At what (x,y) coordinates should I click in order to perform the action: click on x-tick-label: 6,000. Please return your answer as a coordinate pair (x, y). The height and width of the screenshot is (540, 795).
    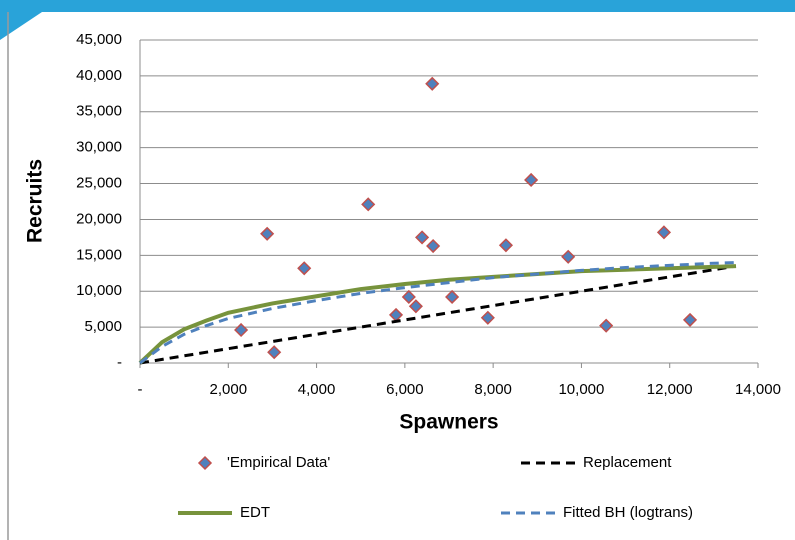
    Looking at the image, I should click on (405, 389).